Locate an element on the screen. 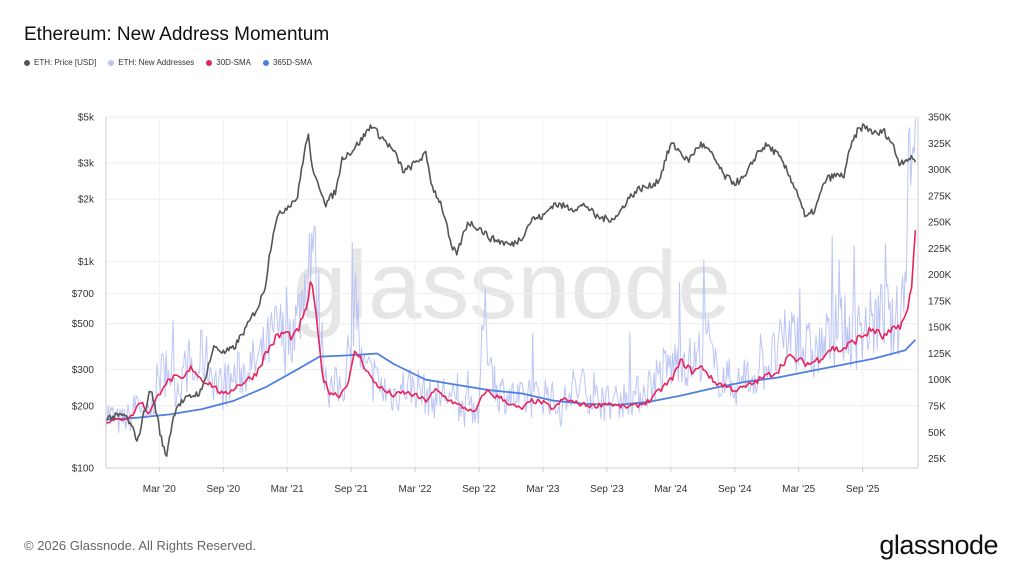  legend-label-sma365: 365D-SMA is located at coordinates (292, 62).